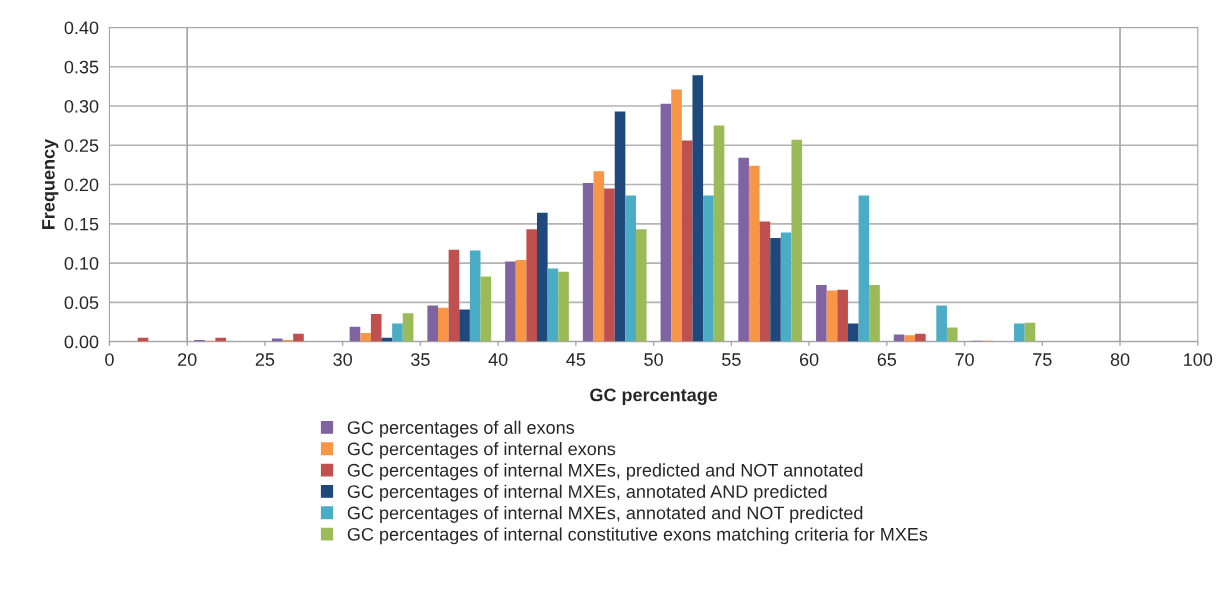 This screenshot has height=610, width=1216. I want to click on text: 40, so click(498, 359).